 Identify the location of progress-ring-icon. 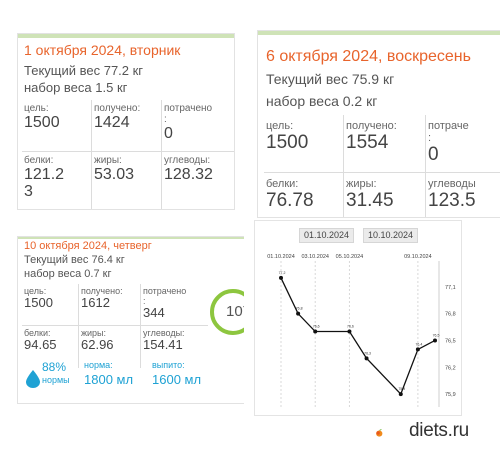
(227, 312).